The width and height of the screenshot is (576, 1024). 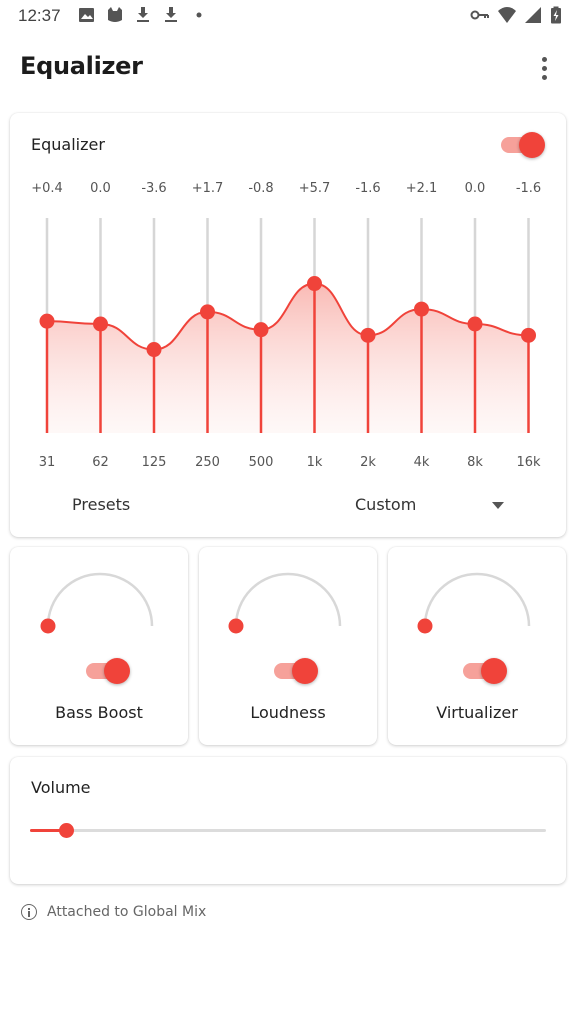 What do you see at coordinates (475, 324) in the screenshot?
I see `band-thumb-8k` at bounding box center [475, 324].